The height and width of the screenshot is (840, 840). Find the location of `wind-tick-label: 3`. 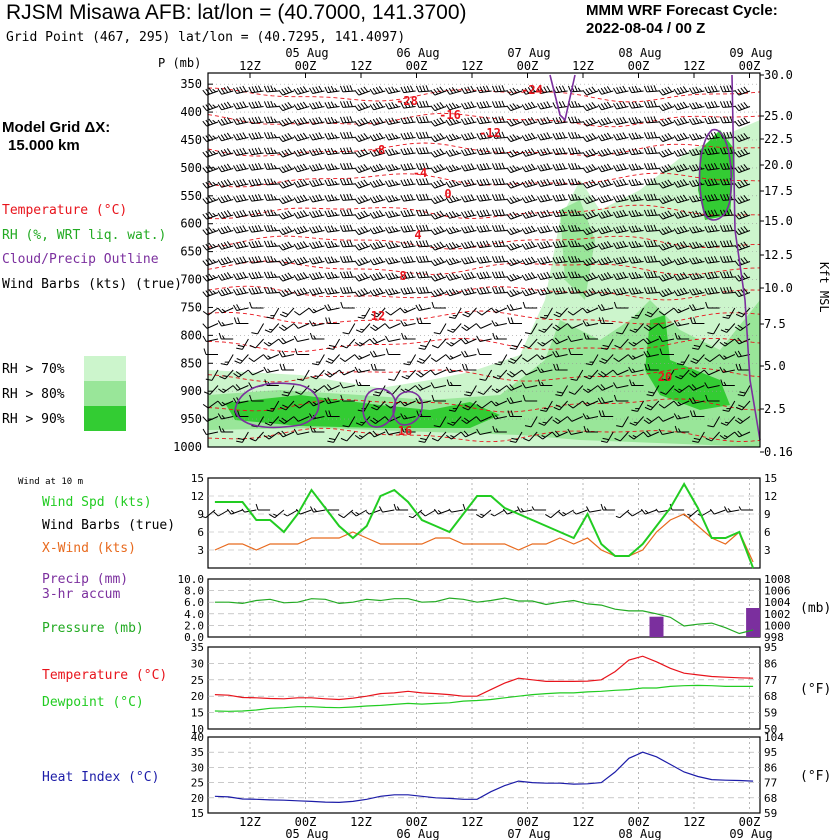

wind-tick-label: 3 is located at coordinates (200, 550).